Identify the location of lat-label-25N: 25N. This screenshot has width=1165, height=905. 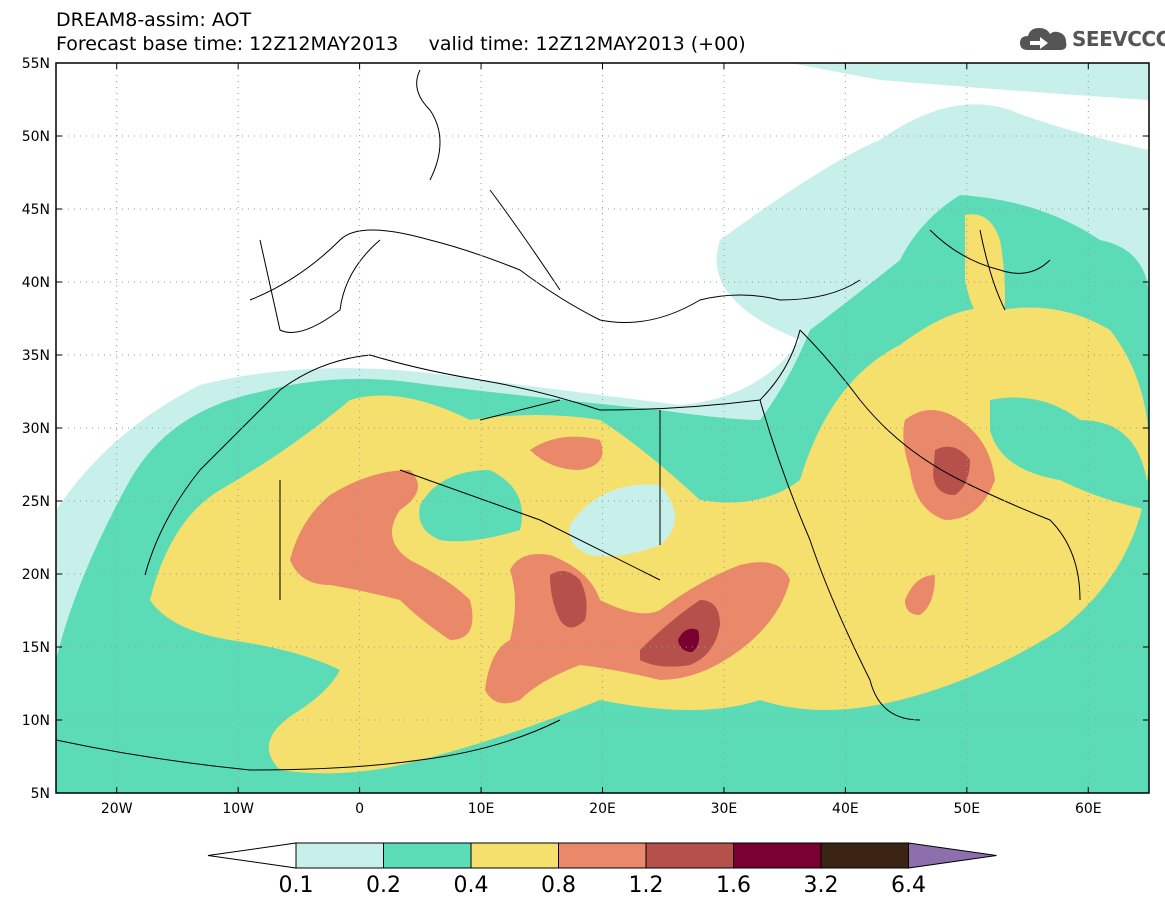
(36, 502).